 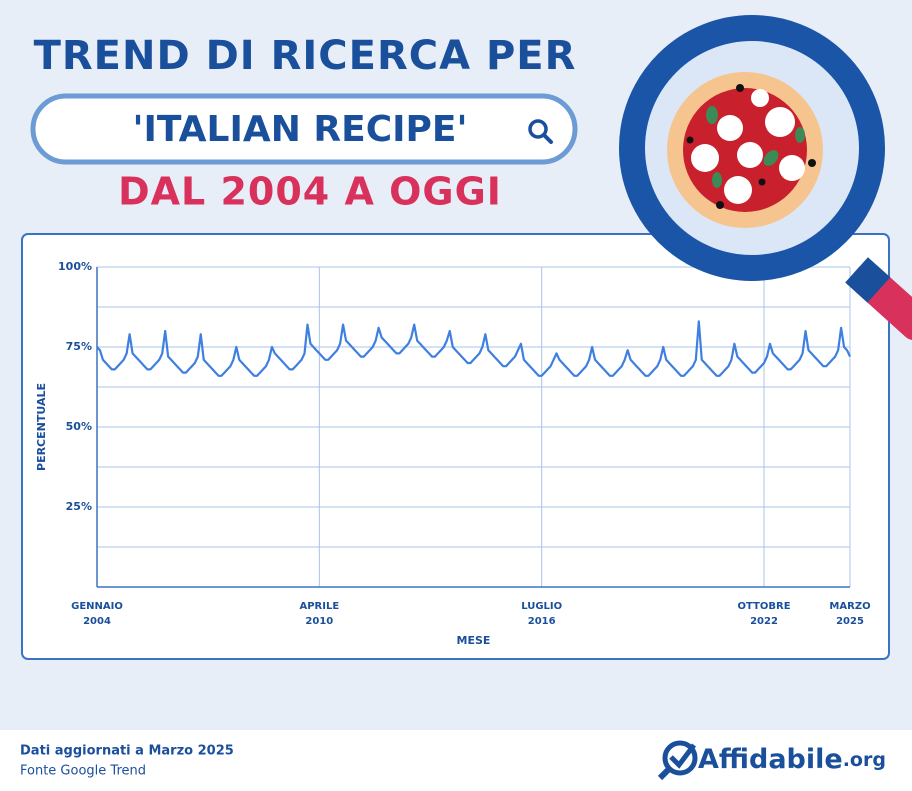 I want to click on x-tick-label-box: OTTOBRE 2022, so click(x=764, y=614).